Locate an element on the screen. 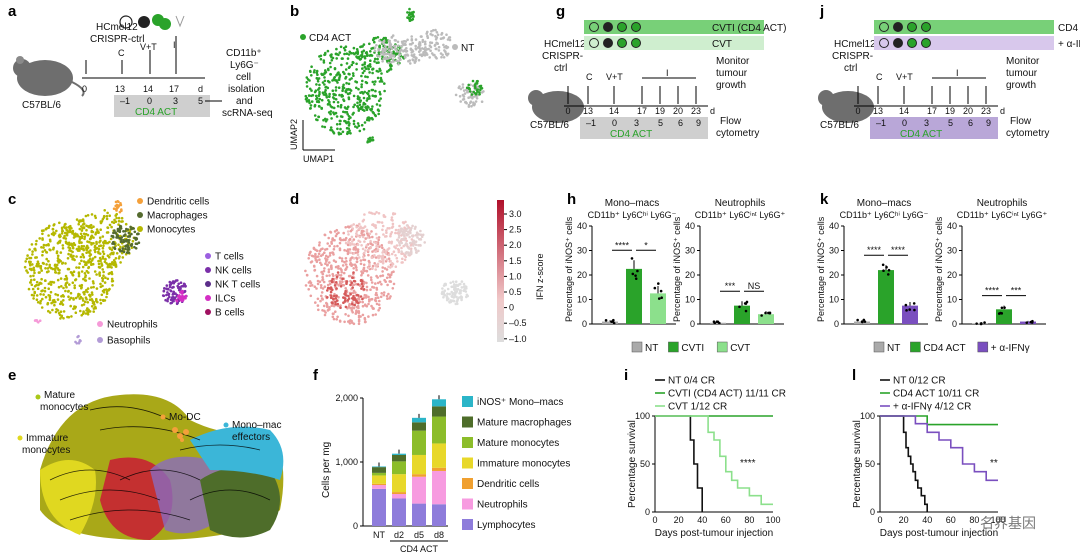 The height and width of the screenshot is (559, 1080). day-label: 14 is located at coordinates (614, 111).